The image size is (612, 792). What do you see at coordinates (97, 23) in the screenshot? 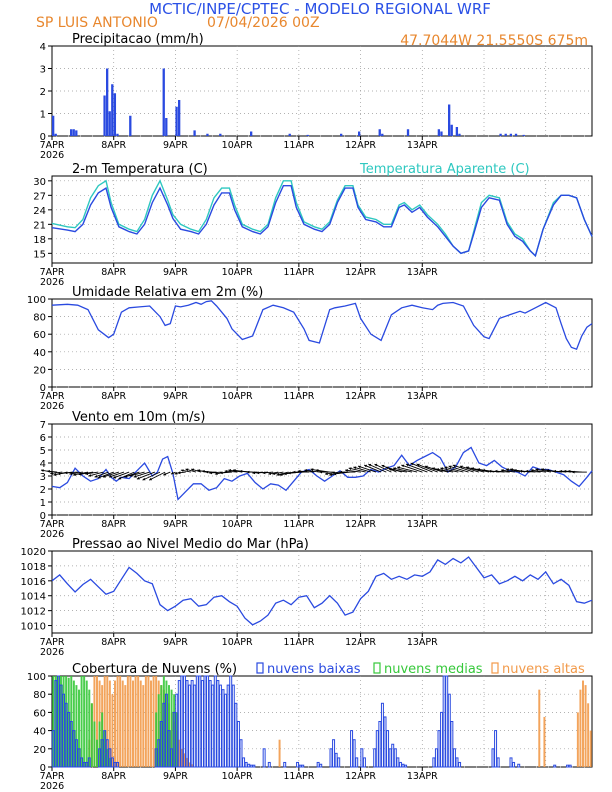
I see `header-location: SP LUIS ANTONIO` at bounding box center [97, 23].